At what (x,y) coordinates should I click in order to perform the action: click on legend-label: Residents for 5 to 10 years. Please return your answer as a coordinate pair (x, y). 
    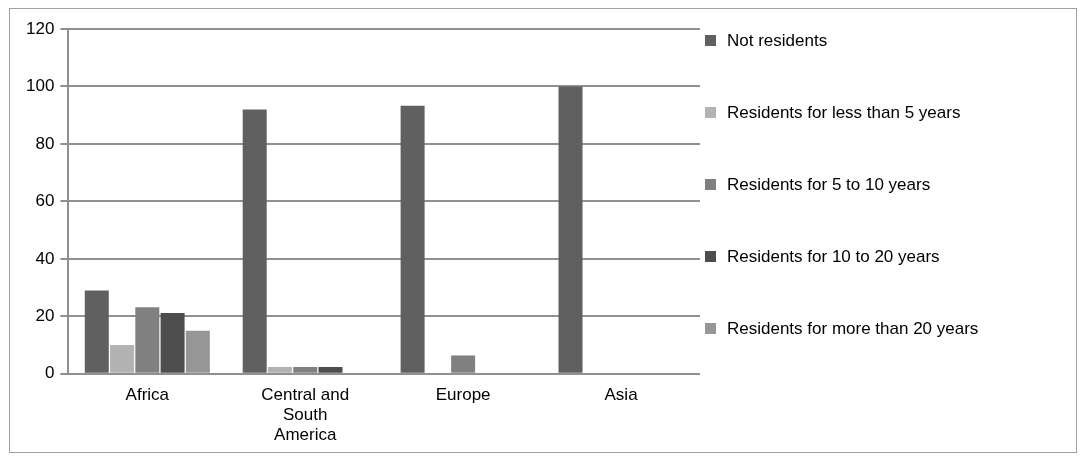
    Looking at the image, I should click on (829, 184).